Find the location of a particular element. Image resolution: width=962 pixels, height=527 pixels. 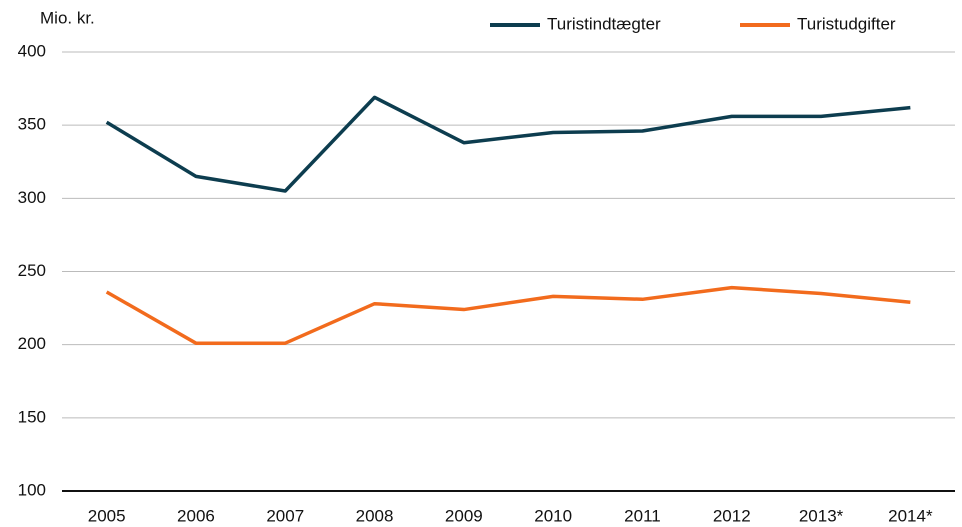

y-tick-label: 300 is located at coordinates (32, 197).